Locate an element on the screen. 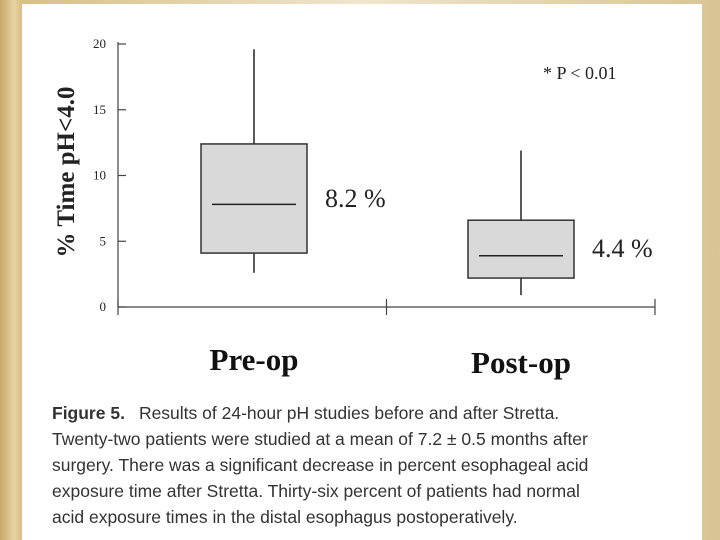 The image size is (720, 540). mean-label: 8.2 % is located at coordinates (355, 198).